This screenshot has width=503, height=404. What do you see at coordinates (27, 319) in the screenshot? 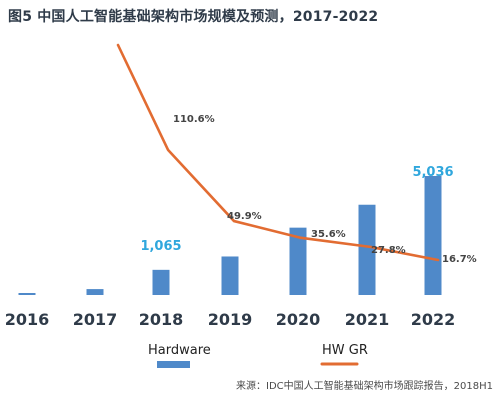
I see `x-tick-2016: 2016` at bounding box center [27, 319].